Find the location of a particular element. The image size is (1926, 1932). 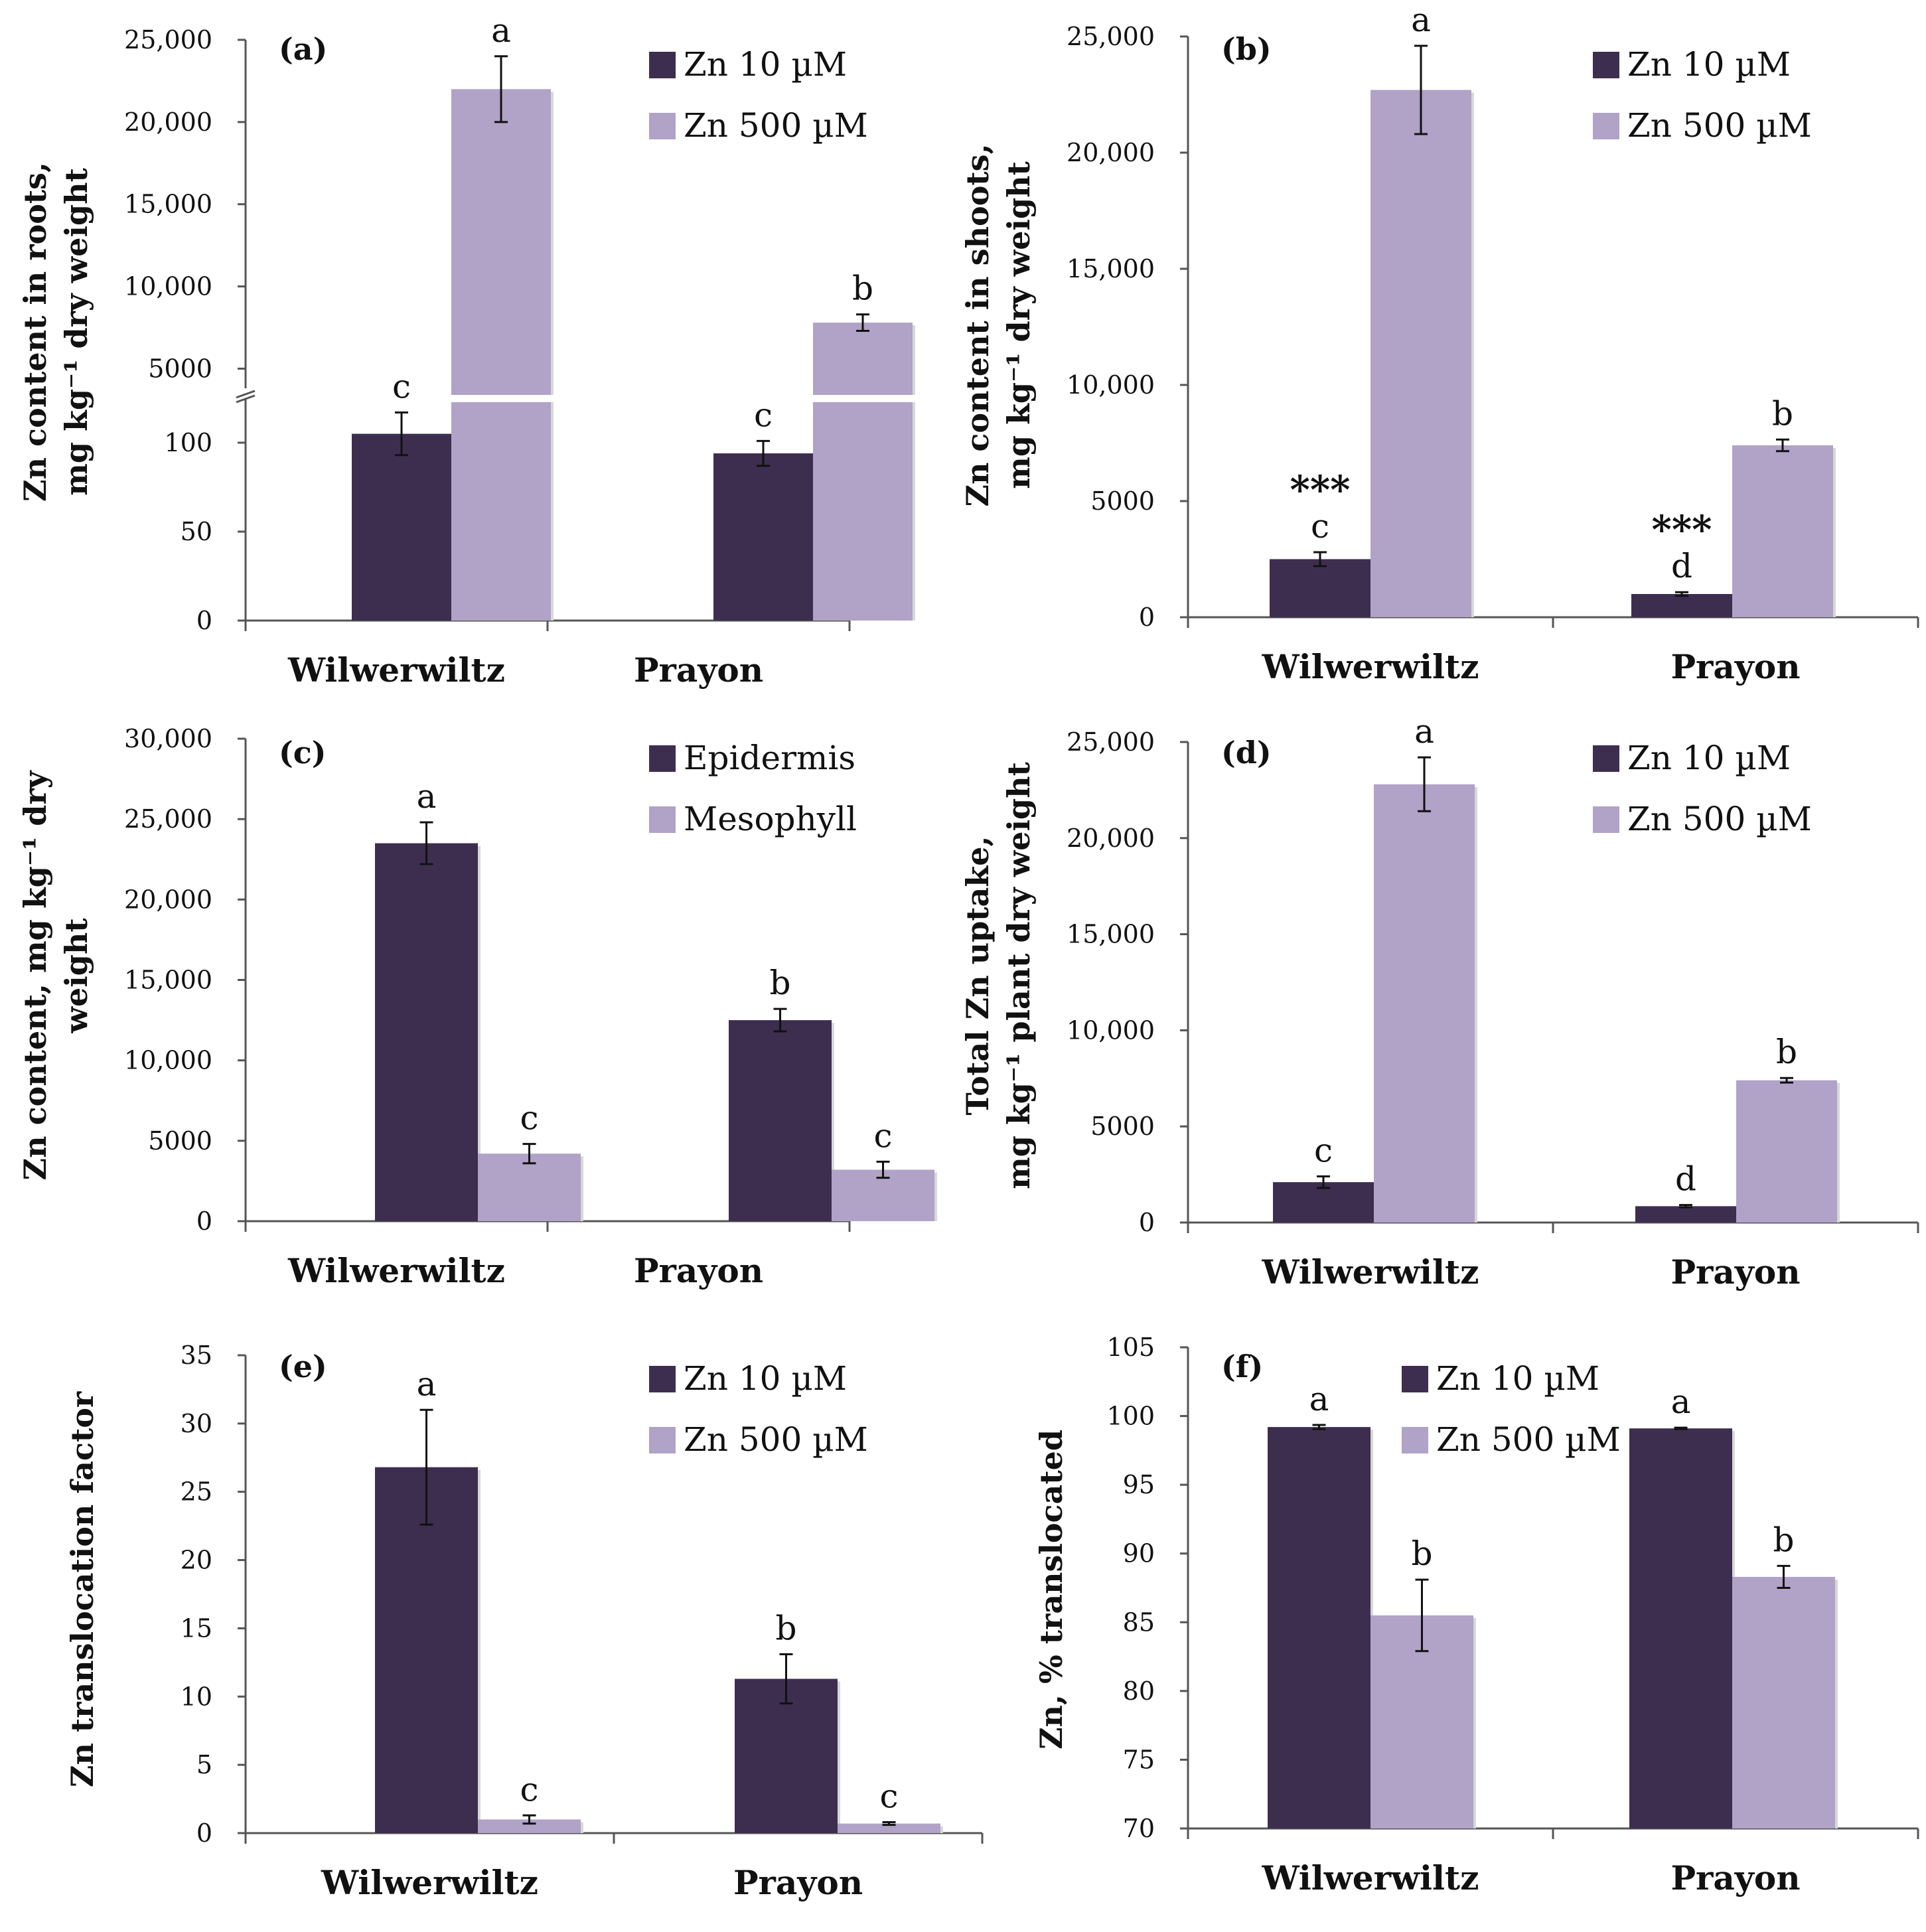

y-tick-label: 90 is located at coordinates (1139, 1554).